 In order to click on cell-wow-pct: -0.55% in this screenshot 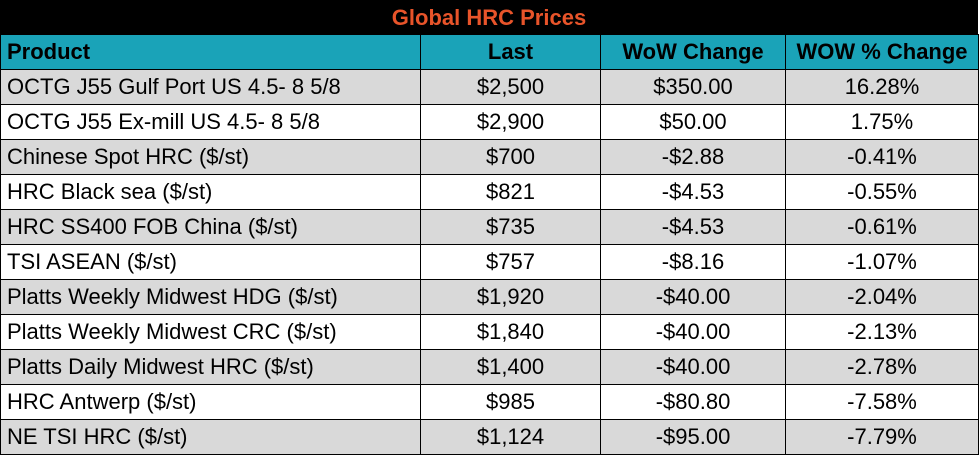, I will do `click(882, 192)`.